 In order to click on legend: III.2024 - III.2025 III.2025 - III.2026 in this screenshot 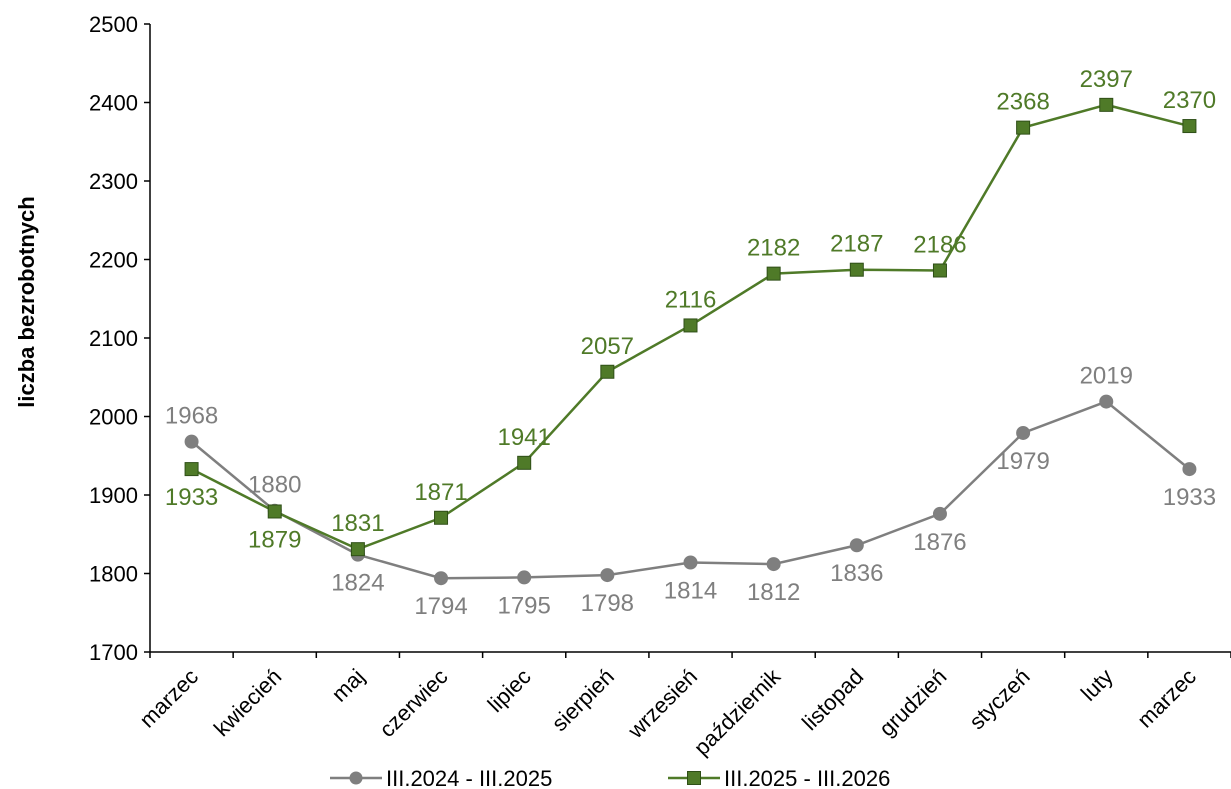, I will do `click(610, 777)`.